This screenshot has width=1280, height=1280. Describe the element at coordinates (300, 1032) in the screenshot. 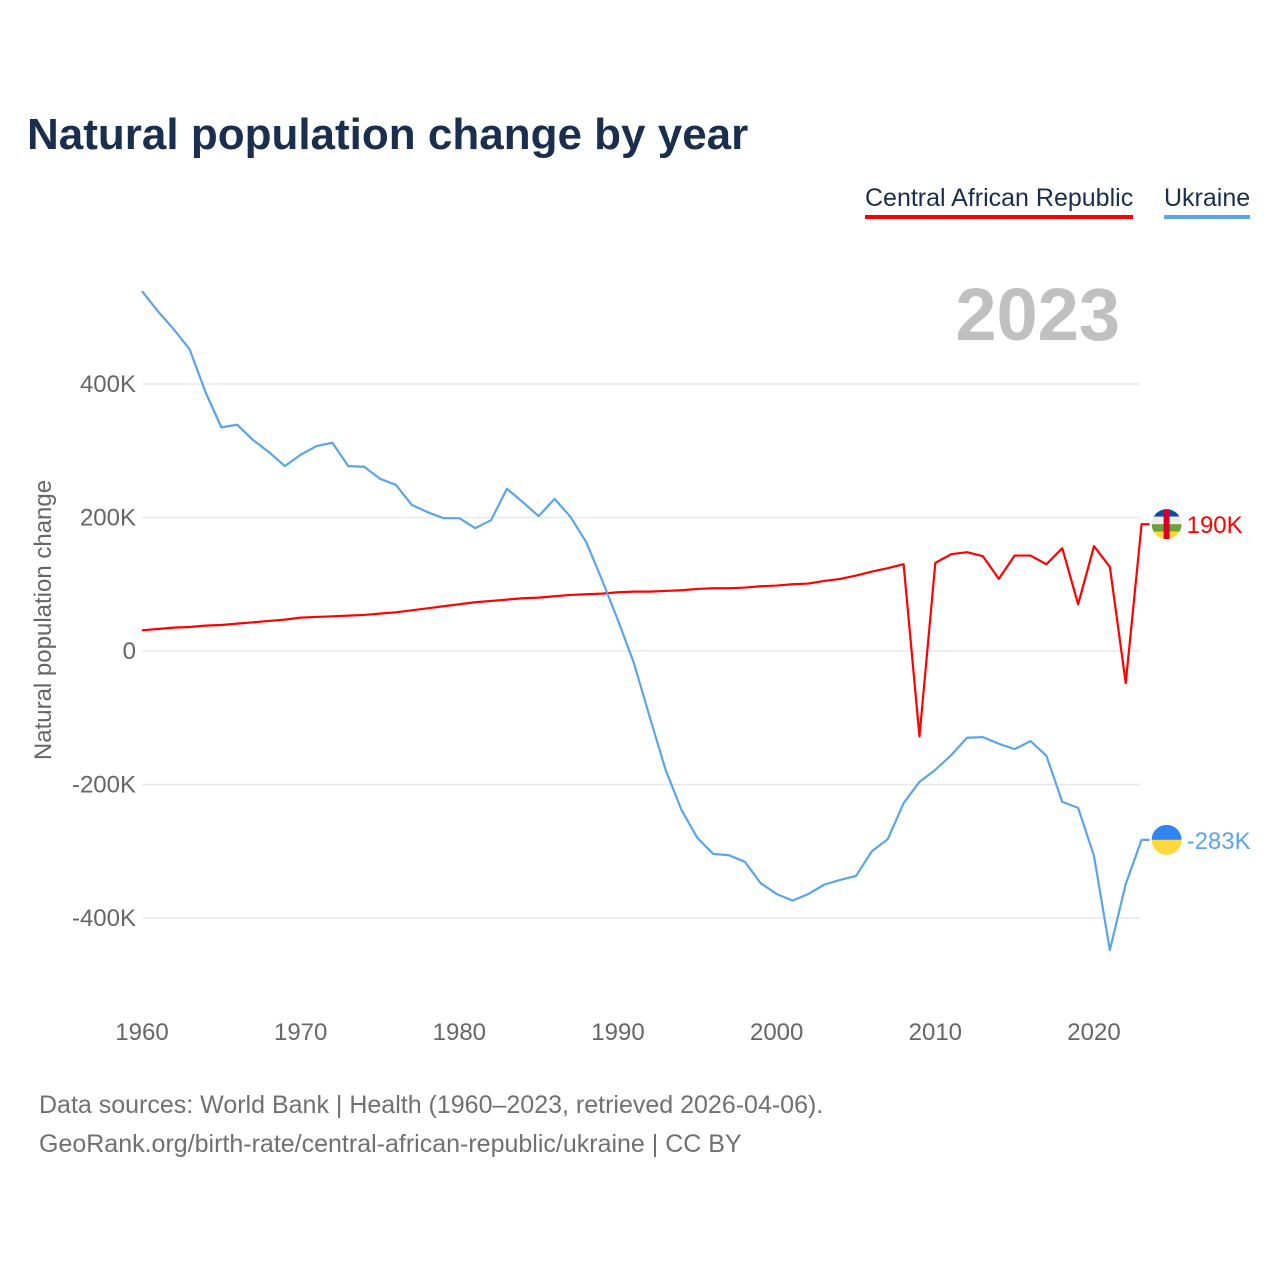

I see `x-tick-label: 1970` at that location.